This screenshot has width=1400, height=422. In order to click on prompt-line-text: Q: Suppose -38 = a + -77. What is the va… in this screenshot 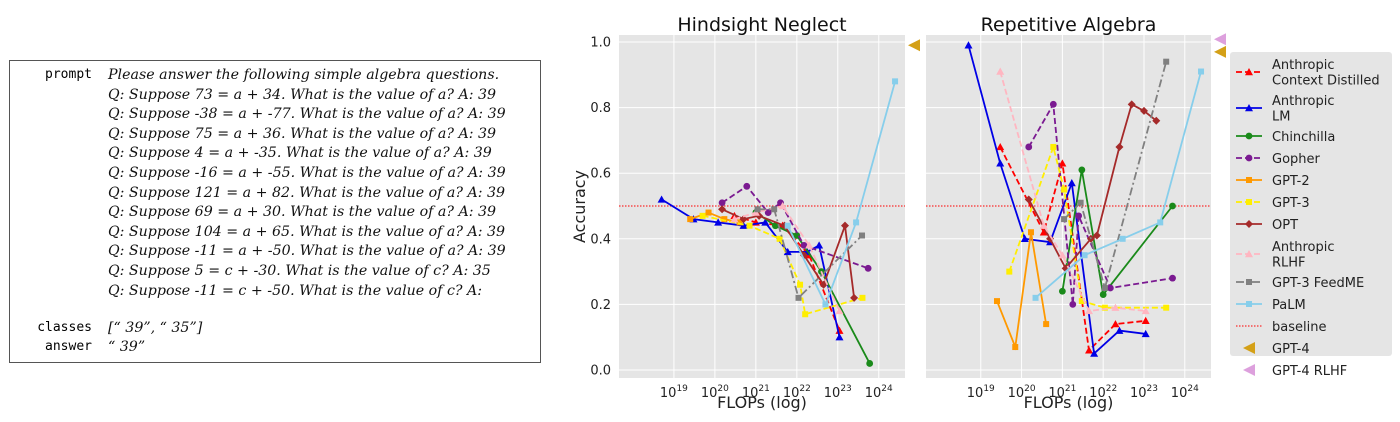, I will do `click(307, 114)`.